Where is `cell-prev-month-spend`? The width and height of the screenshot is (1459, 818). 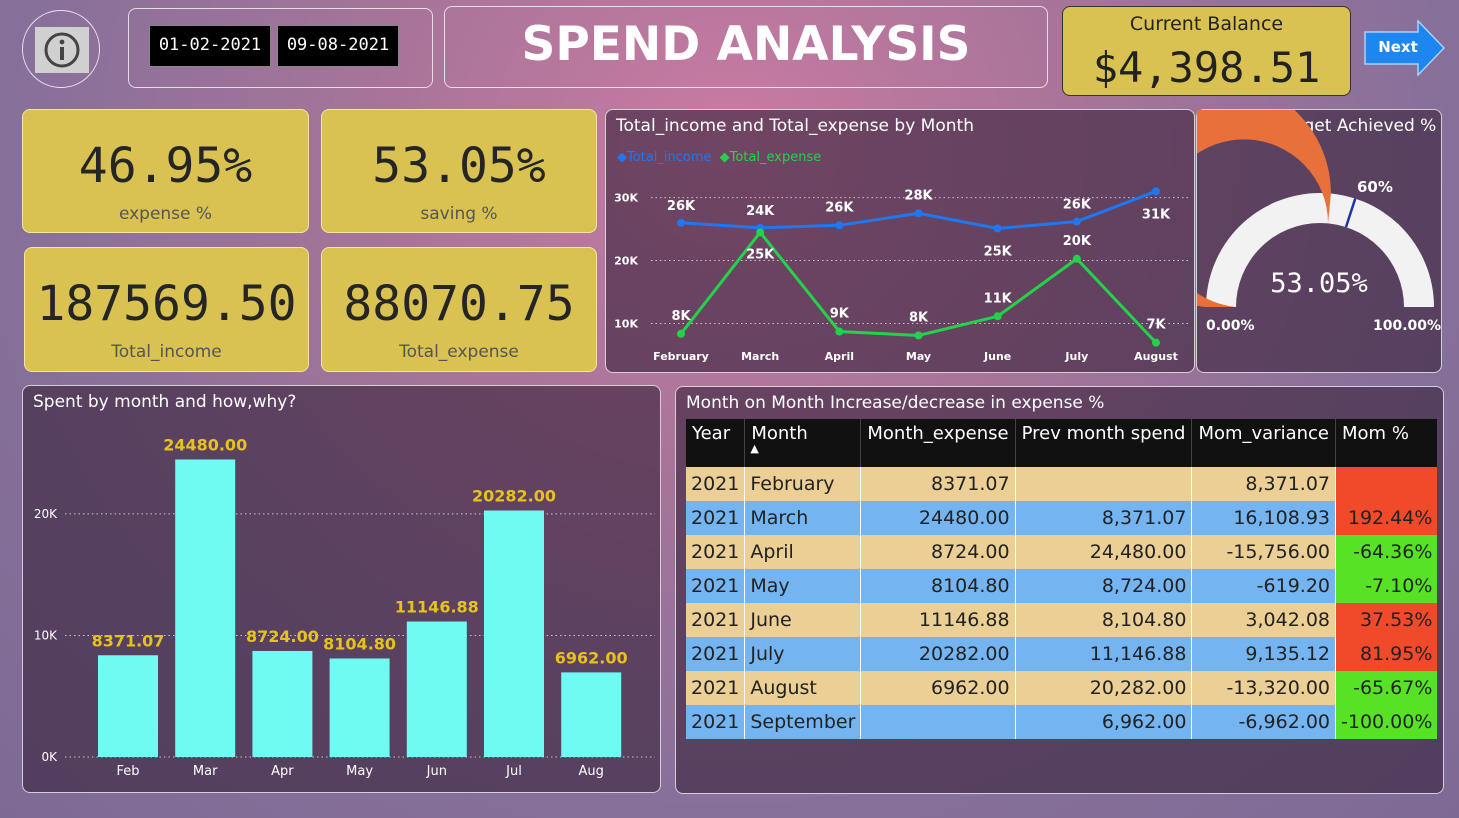 cell-prev-month-spend is located at coordinates (1104, 484).